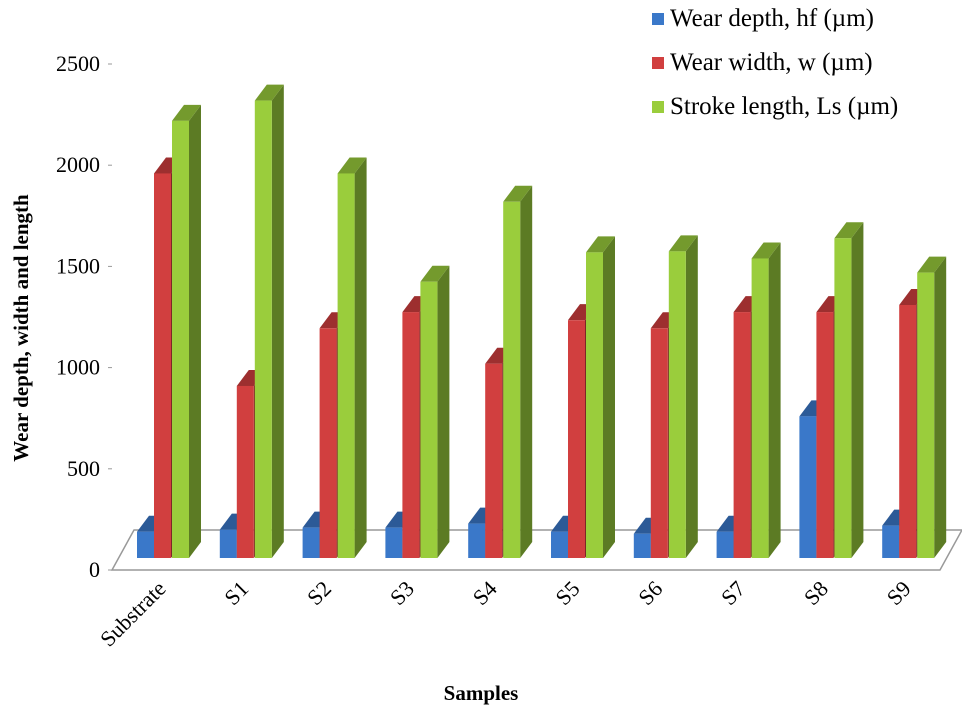  I want to click on y-tick-label: 2500, so click(78, 63).